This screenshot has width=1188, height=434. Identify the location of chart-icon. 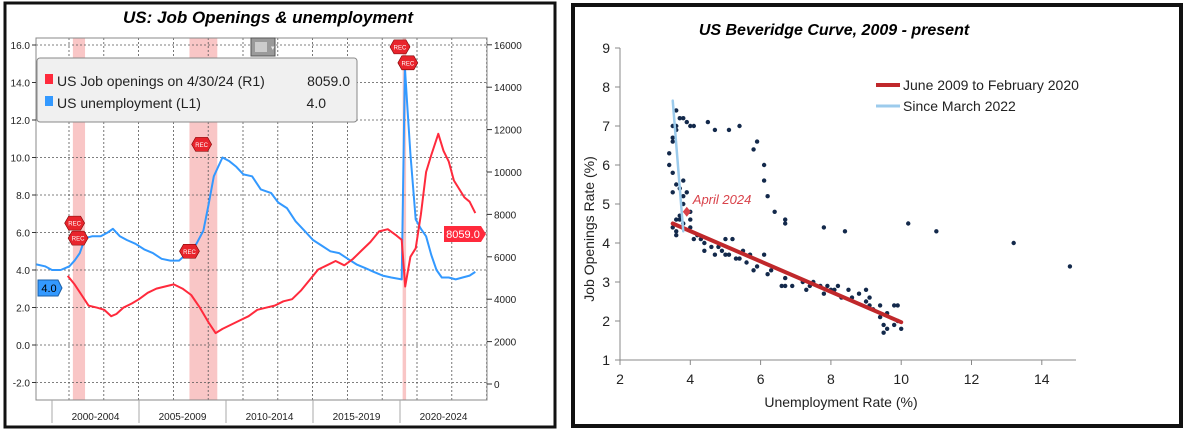
(261, 47).